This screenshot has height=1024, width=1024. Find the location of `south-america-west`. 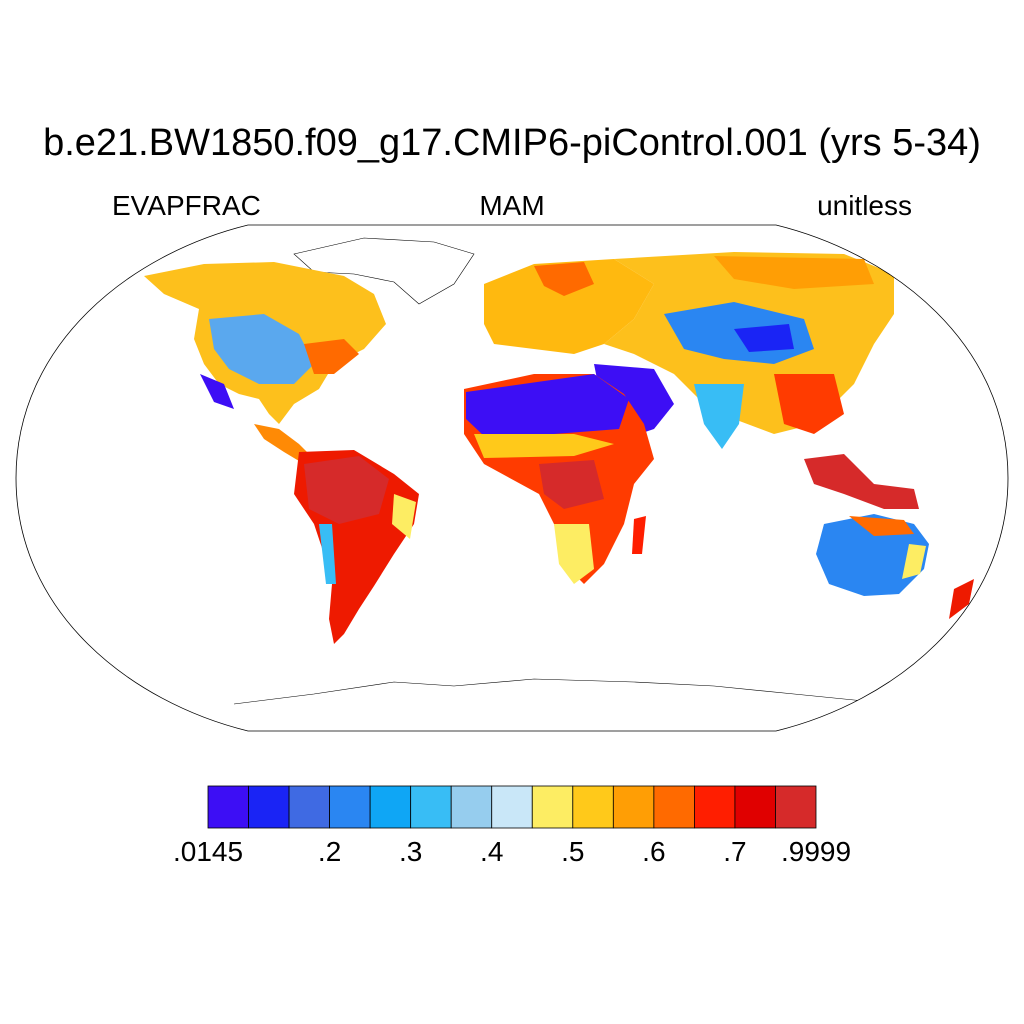

south-america-west is located at coordinates (327, 554).